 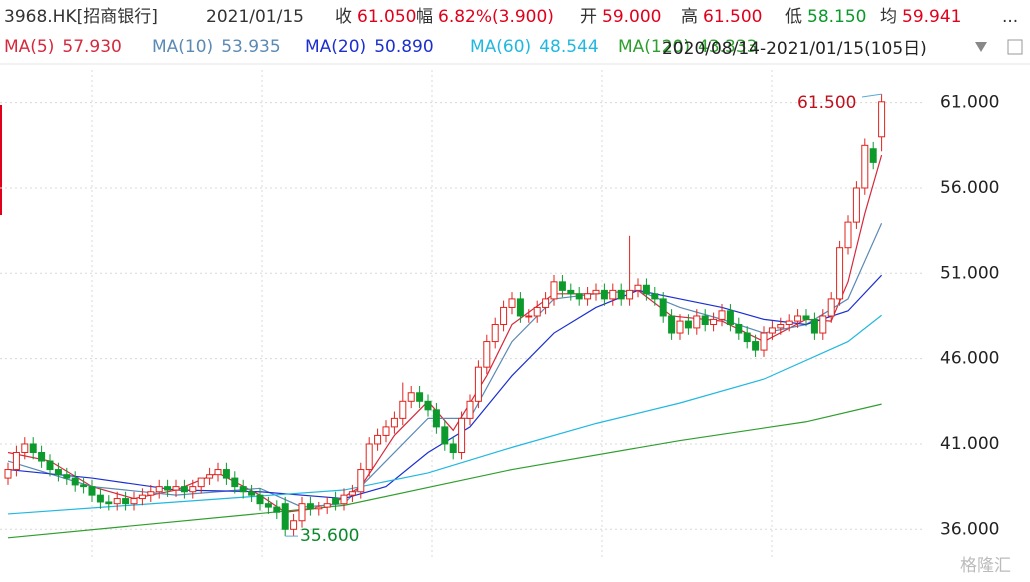 What do you see at coordinates (386, 17) in the screenshot?
I see `info-value: 61.050` at bounding box center [386, 17].